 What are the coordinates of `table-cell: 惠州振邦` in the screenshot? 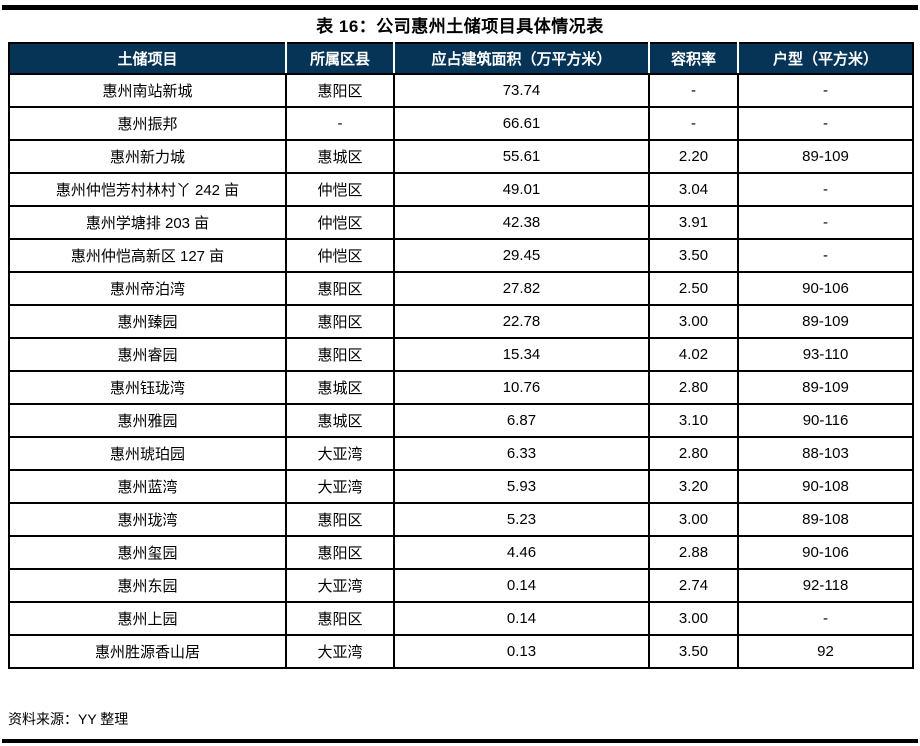 It's located at (147, 123).